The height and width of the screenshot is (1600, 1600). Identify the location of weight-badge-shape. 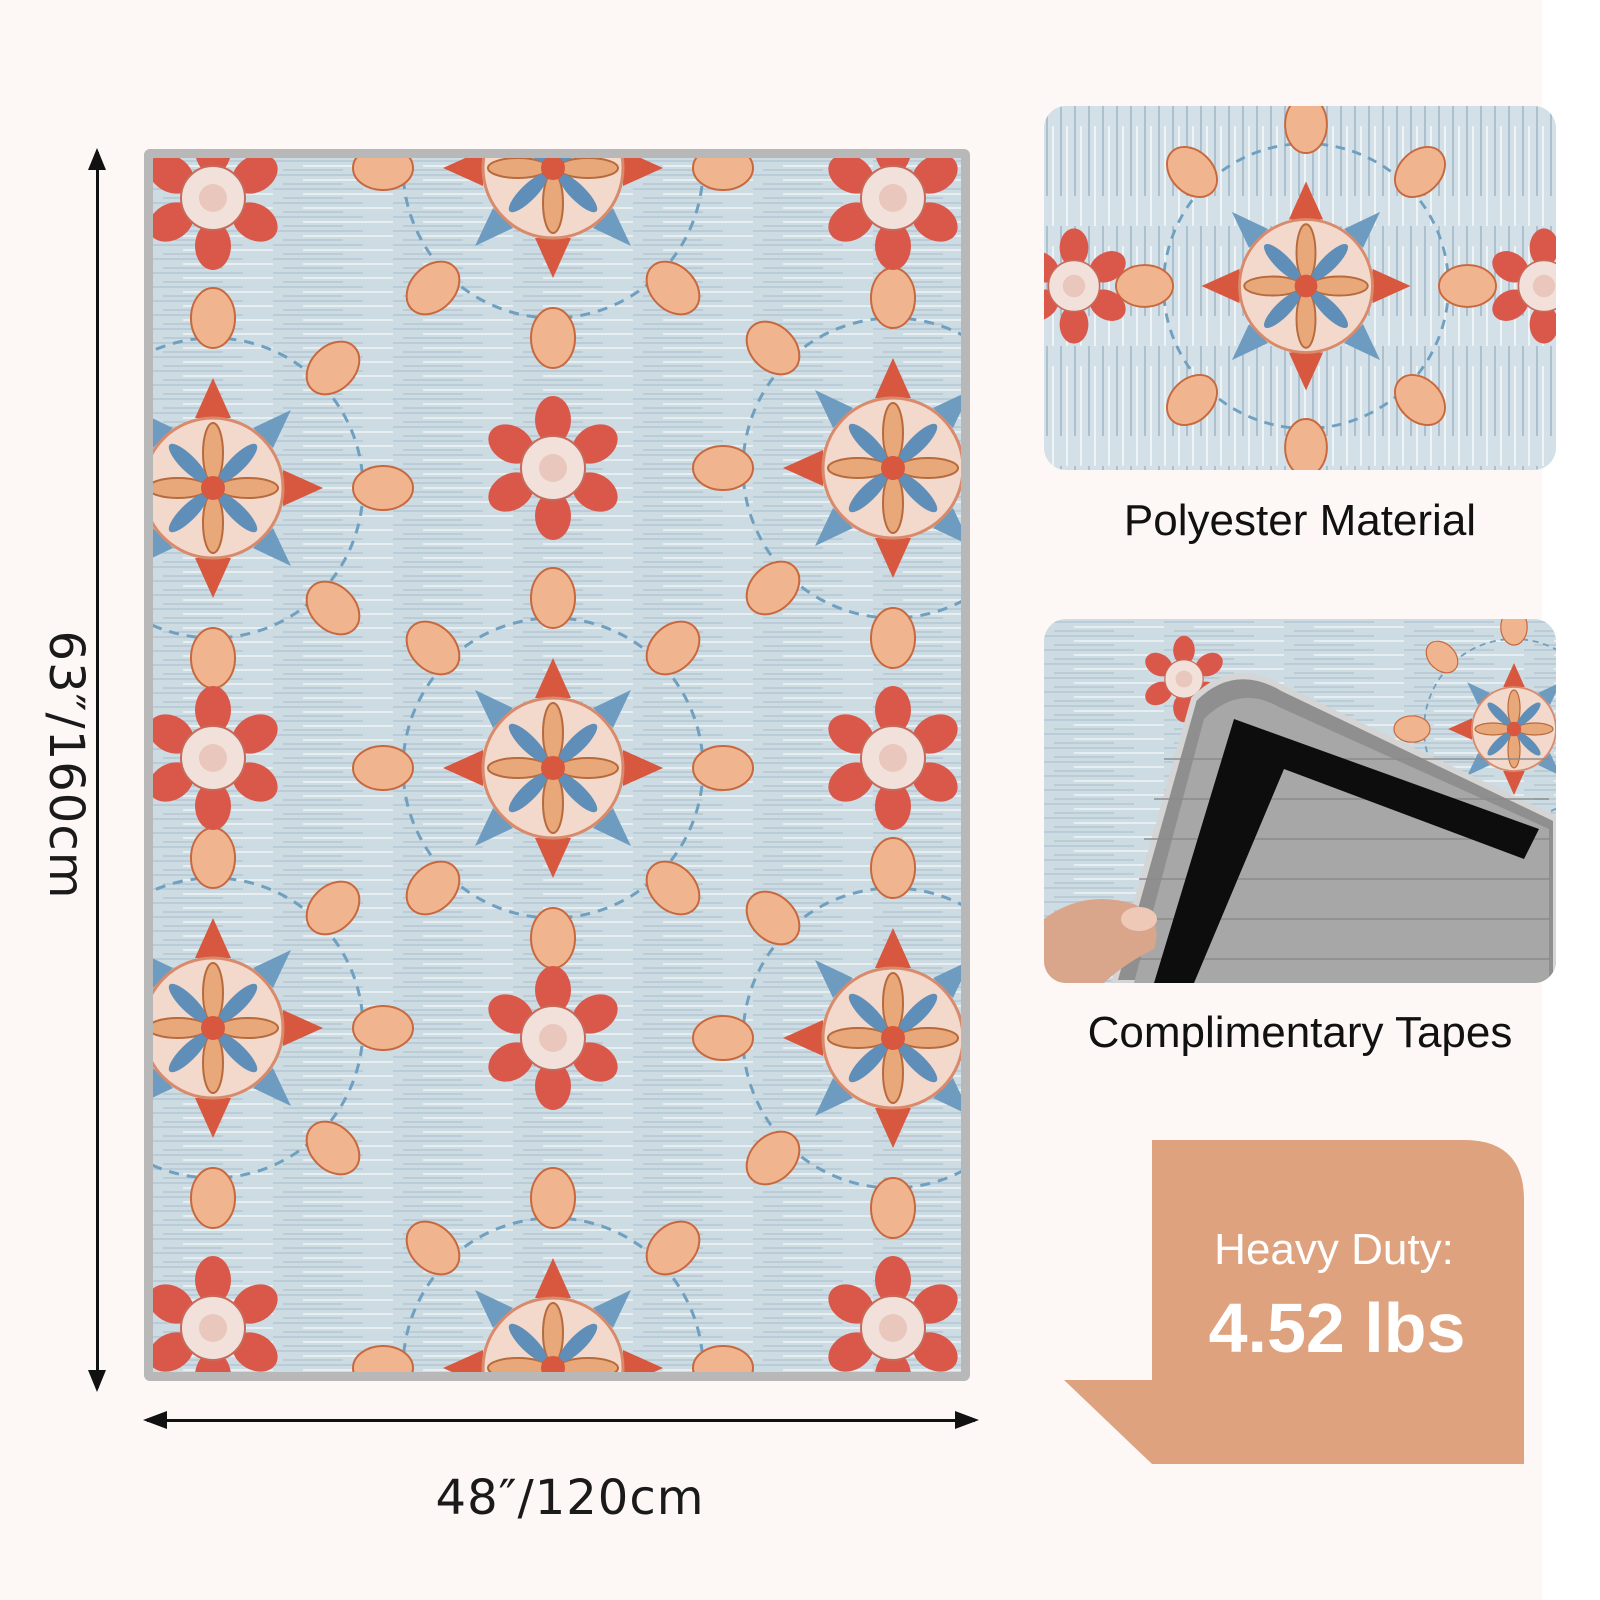
(1294, 1302).